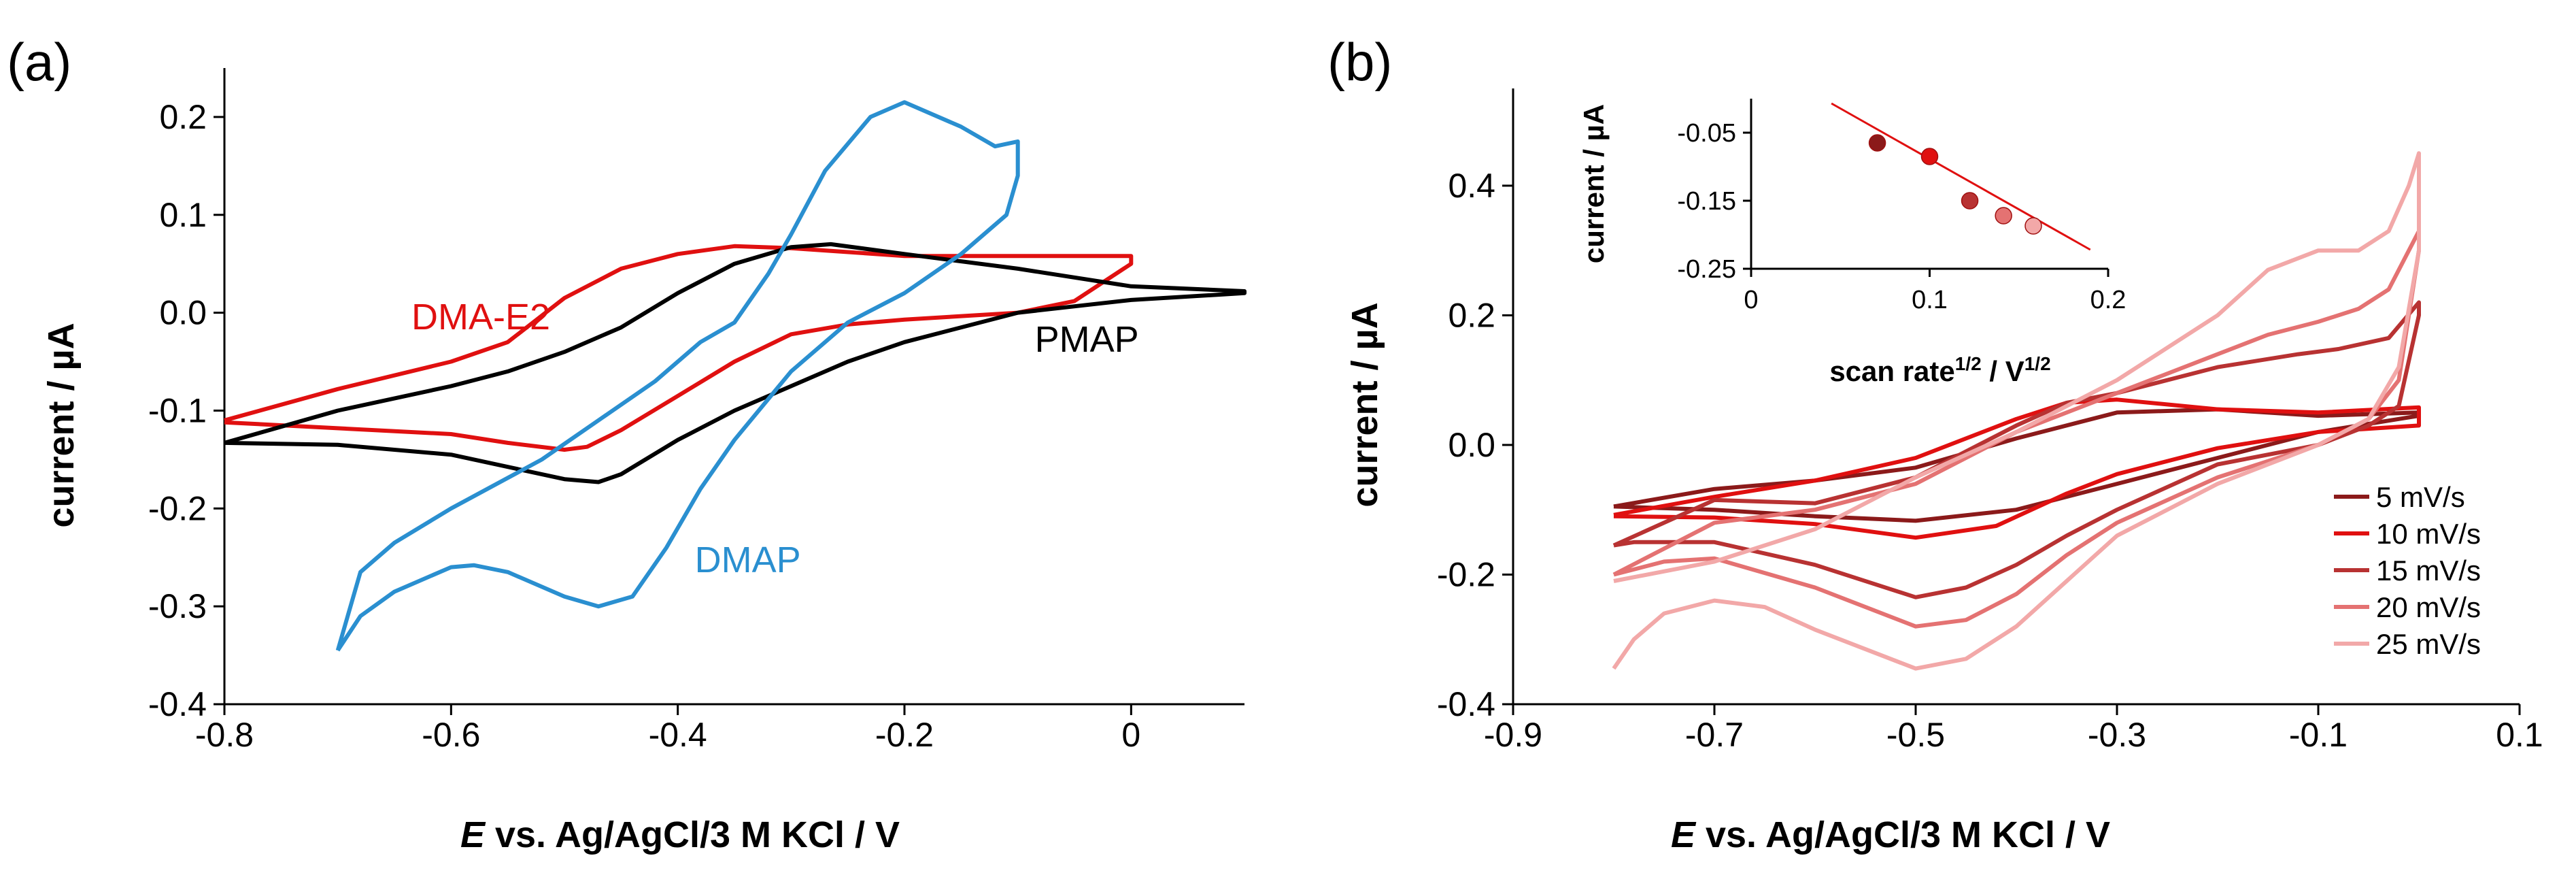 The height and width of the screenshot is (875, 2576). What do you see at coordinates (1087, 340) in the screenshot?
I see `chart-a-annotation-pmap: PMAP` at bounding box center [1087, 340].